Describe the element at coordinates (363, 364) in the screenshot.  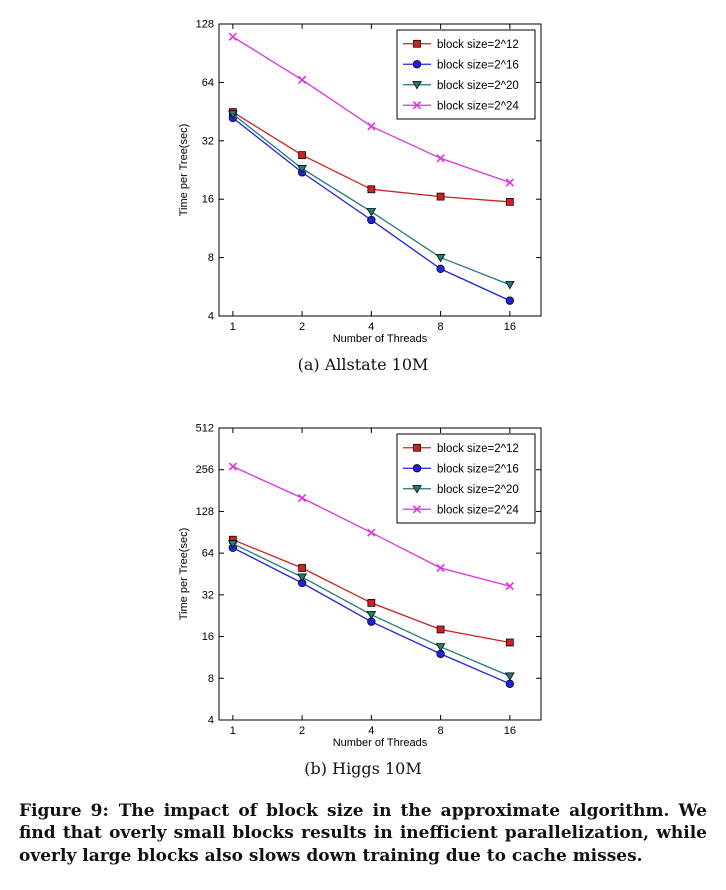
I see `subcaption-a: (a) Allstate 10M` at that location.